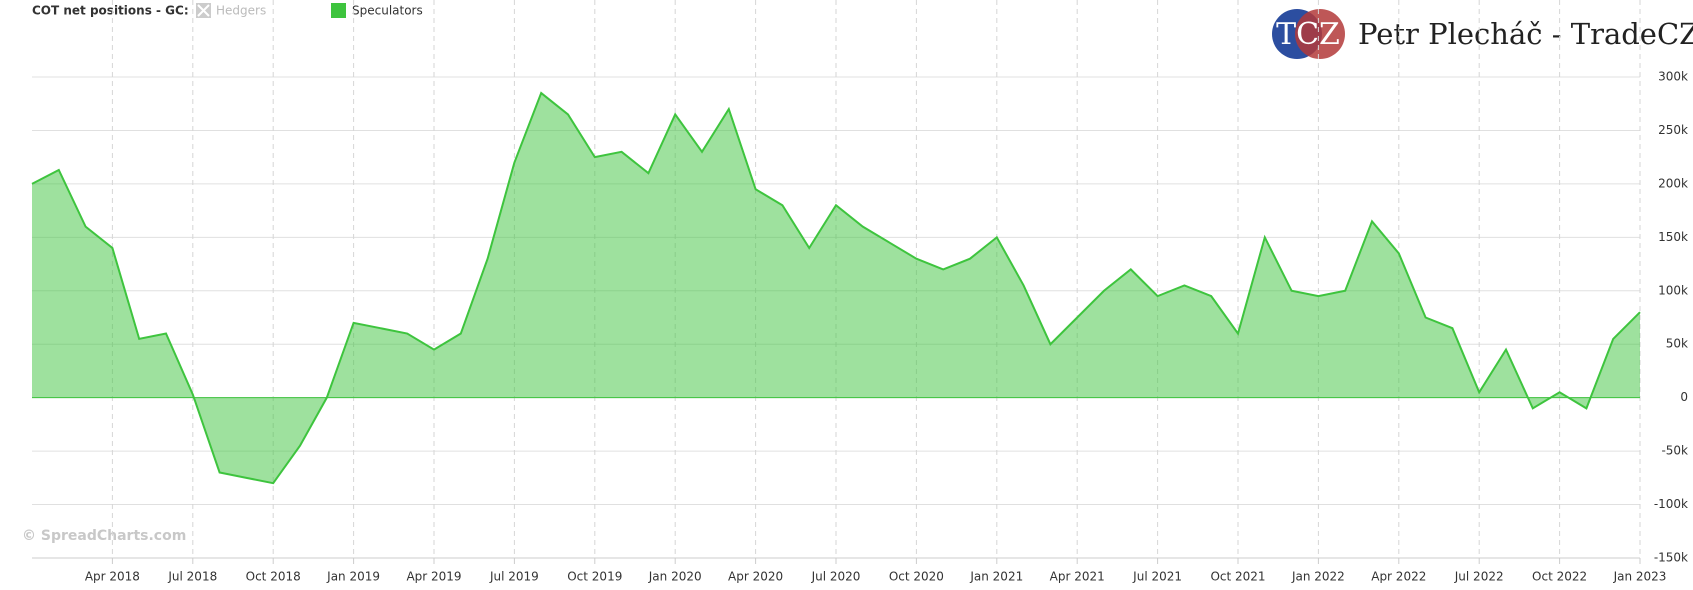 The image size is (1693, 590). Describe the element at coordinates (1077, 577) in the screenshot. I see `x-tick-label: Apr 2021` at that location.